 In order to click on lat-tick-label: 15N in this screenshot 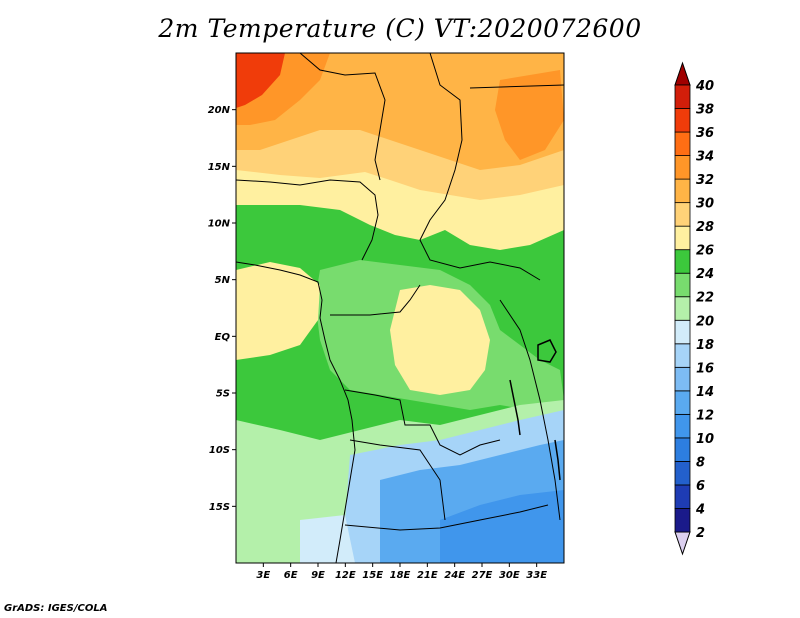, I will do `click(219, 167)`.